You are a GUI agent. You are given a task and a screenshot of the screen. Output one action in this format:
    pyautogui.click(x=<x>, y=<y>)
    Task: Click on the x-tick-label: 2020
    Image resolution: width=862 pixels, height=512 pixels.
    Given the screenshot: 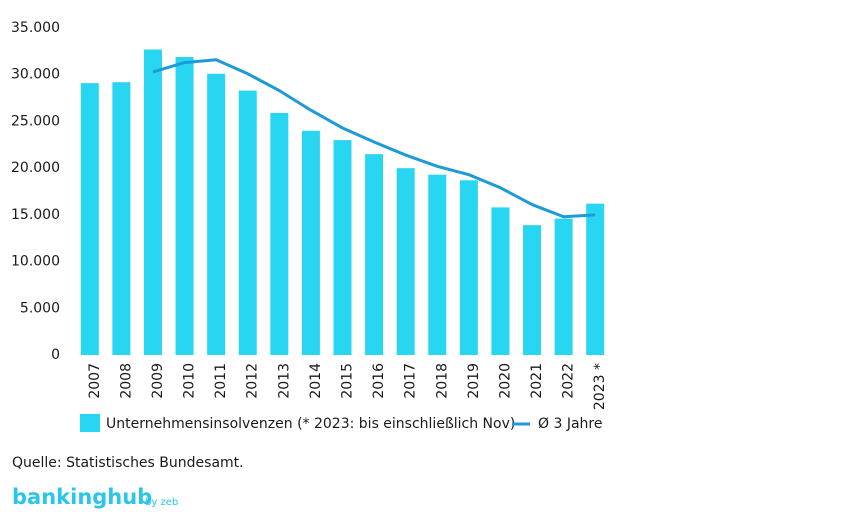 What is the action you would take?
    pyautogui.click(x=505, y=381)
    